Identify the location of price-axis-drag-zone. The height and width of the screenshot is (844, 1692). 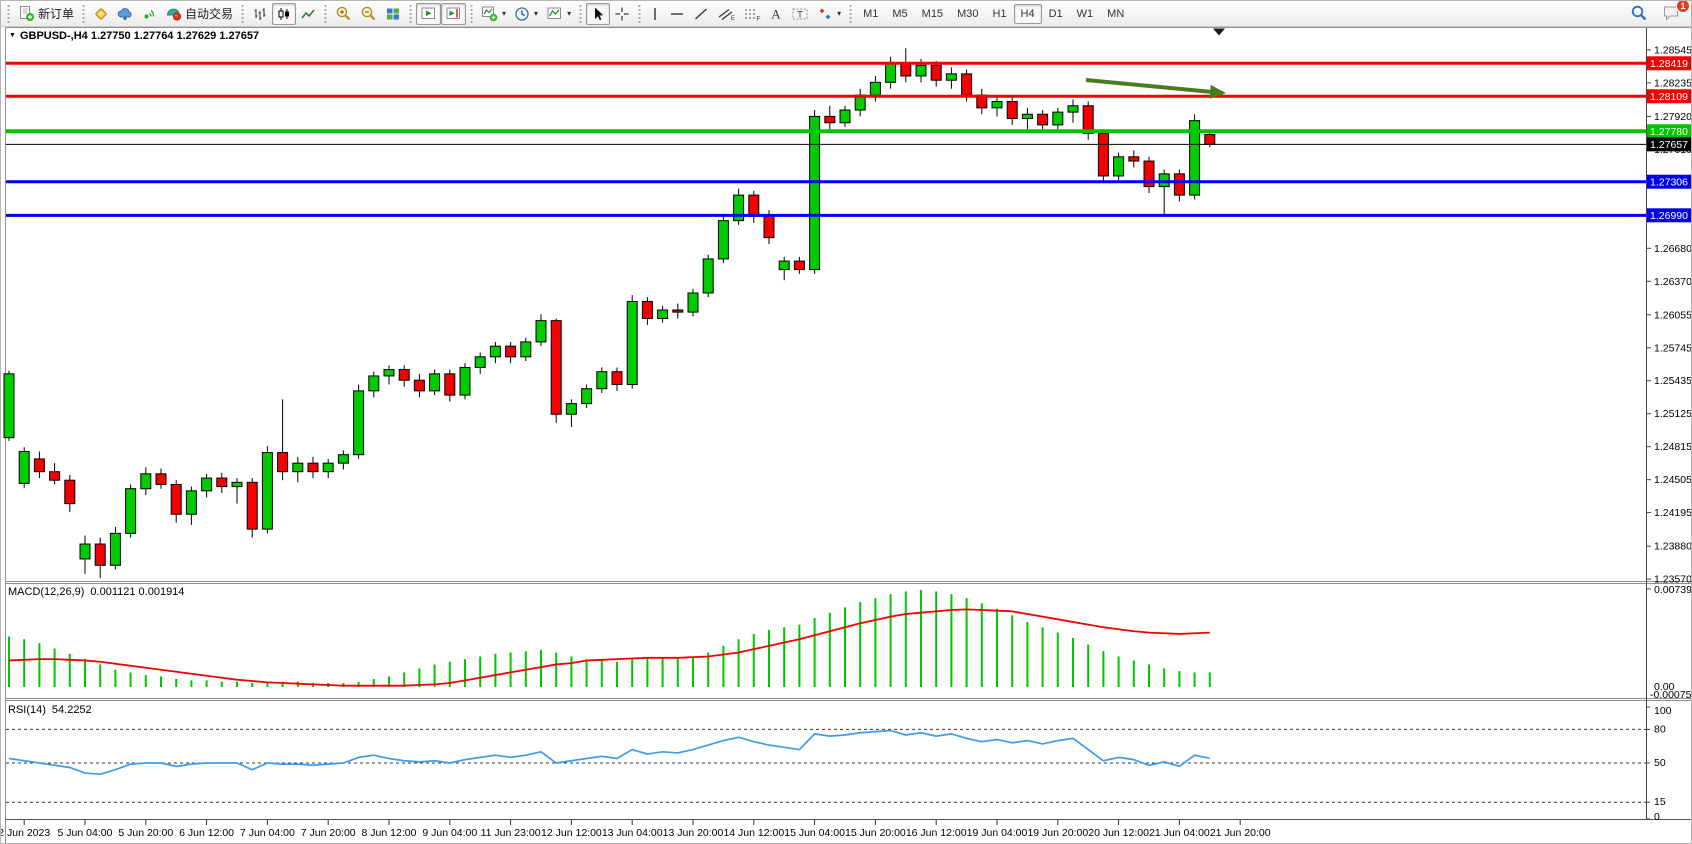
(1669, 423).